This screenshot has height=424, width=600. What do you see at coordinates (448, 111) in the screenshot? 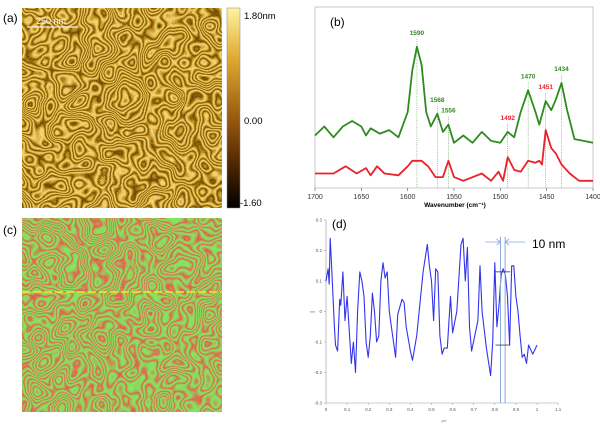
I see `peak-label: 1556` at bounding box center [448, 111].